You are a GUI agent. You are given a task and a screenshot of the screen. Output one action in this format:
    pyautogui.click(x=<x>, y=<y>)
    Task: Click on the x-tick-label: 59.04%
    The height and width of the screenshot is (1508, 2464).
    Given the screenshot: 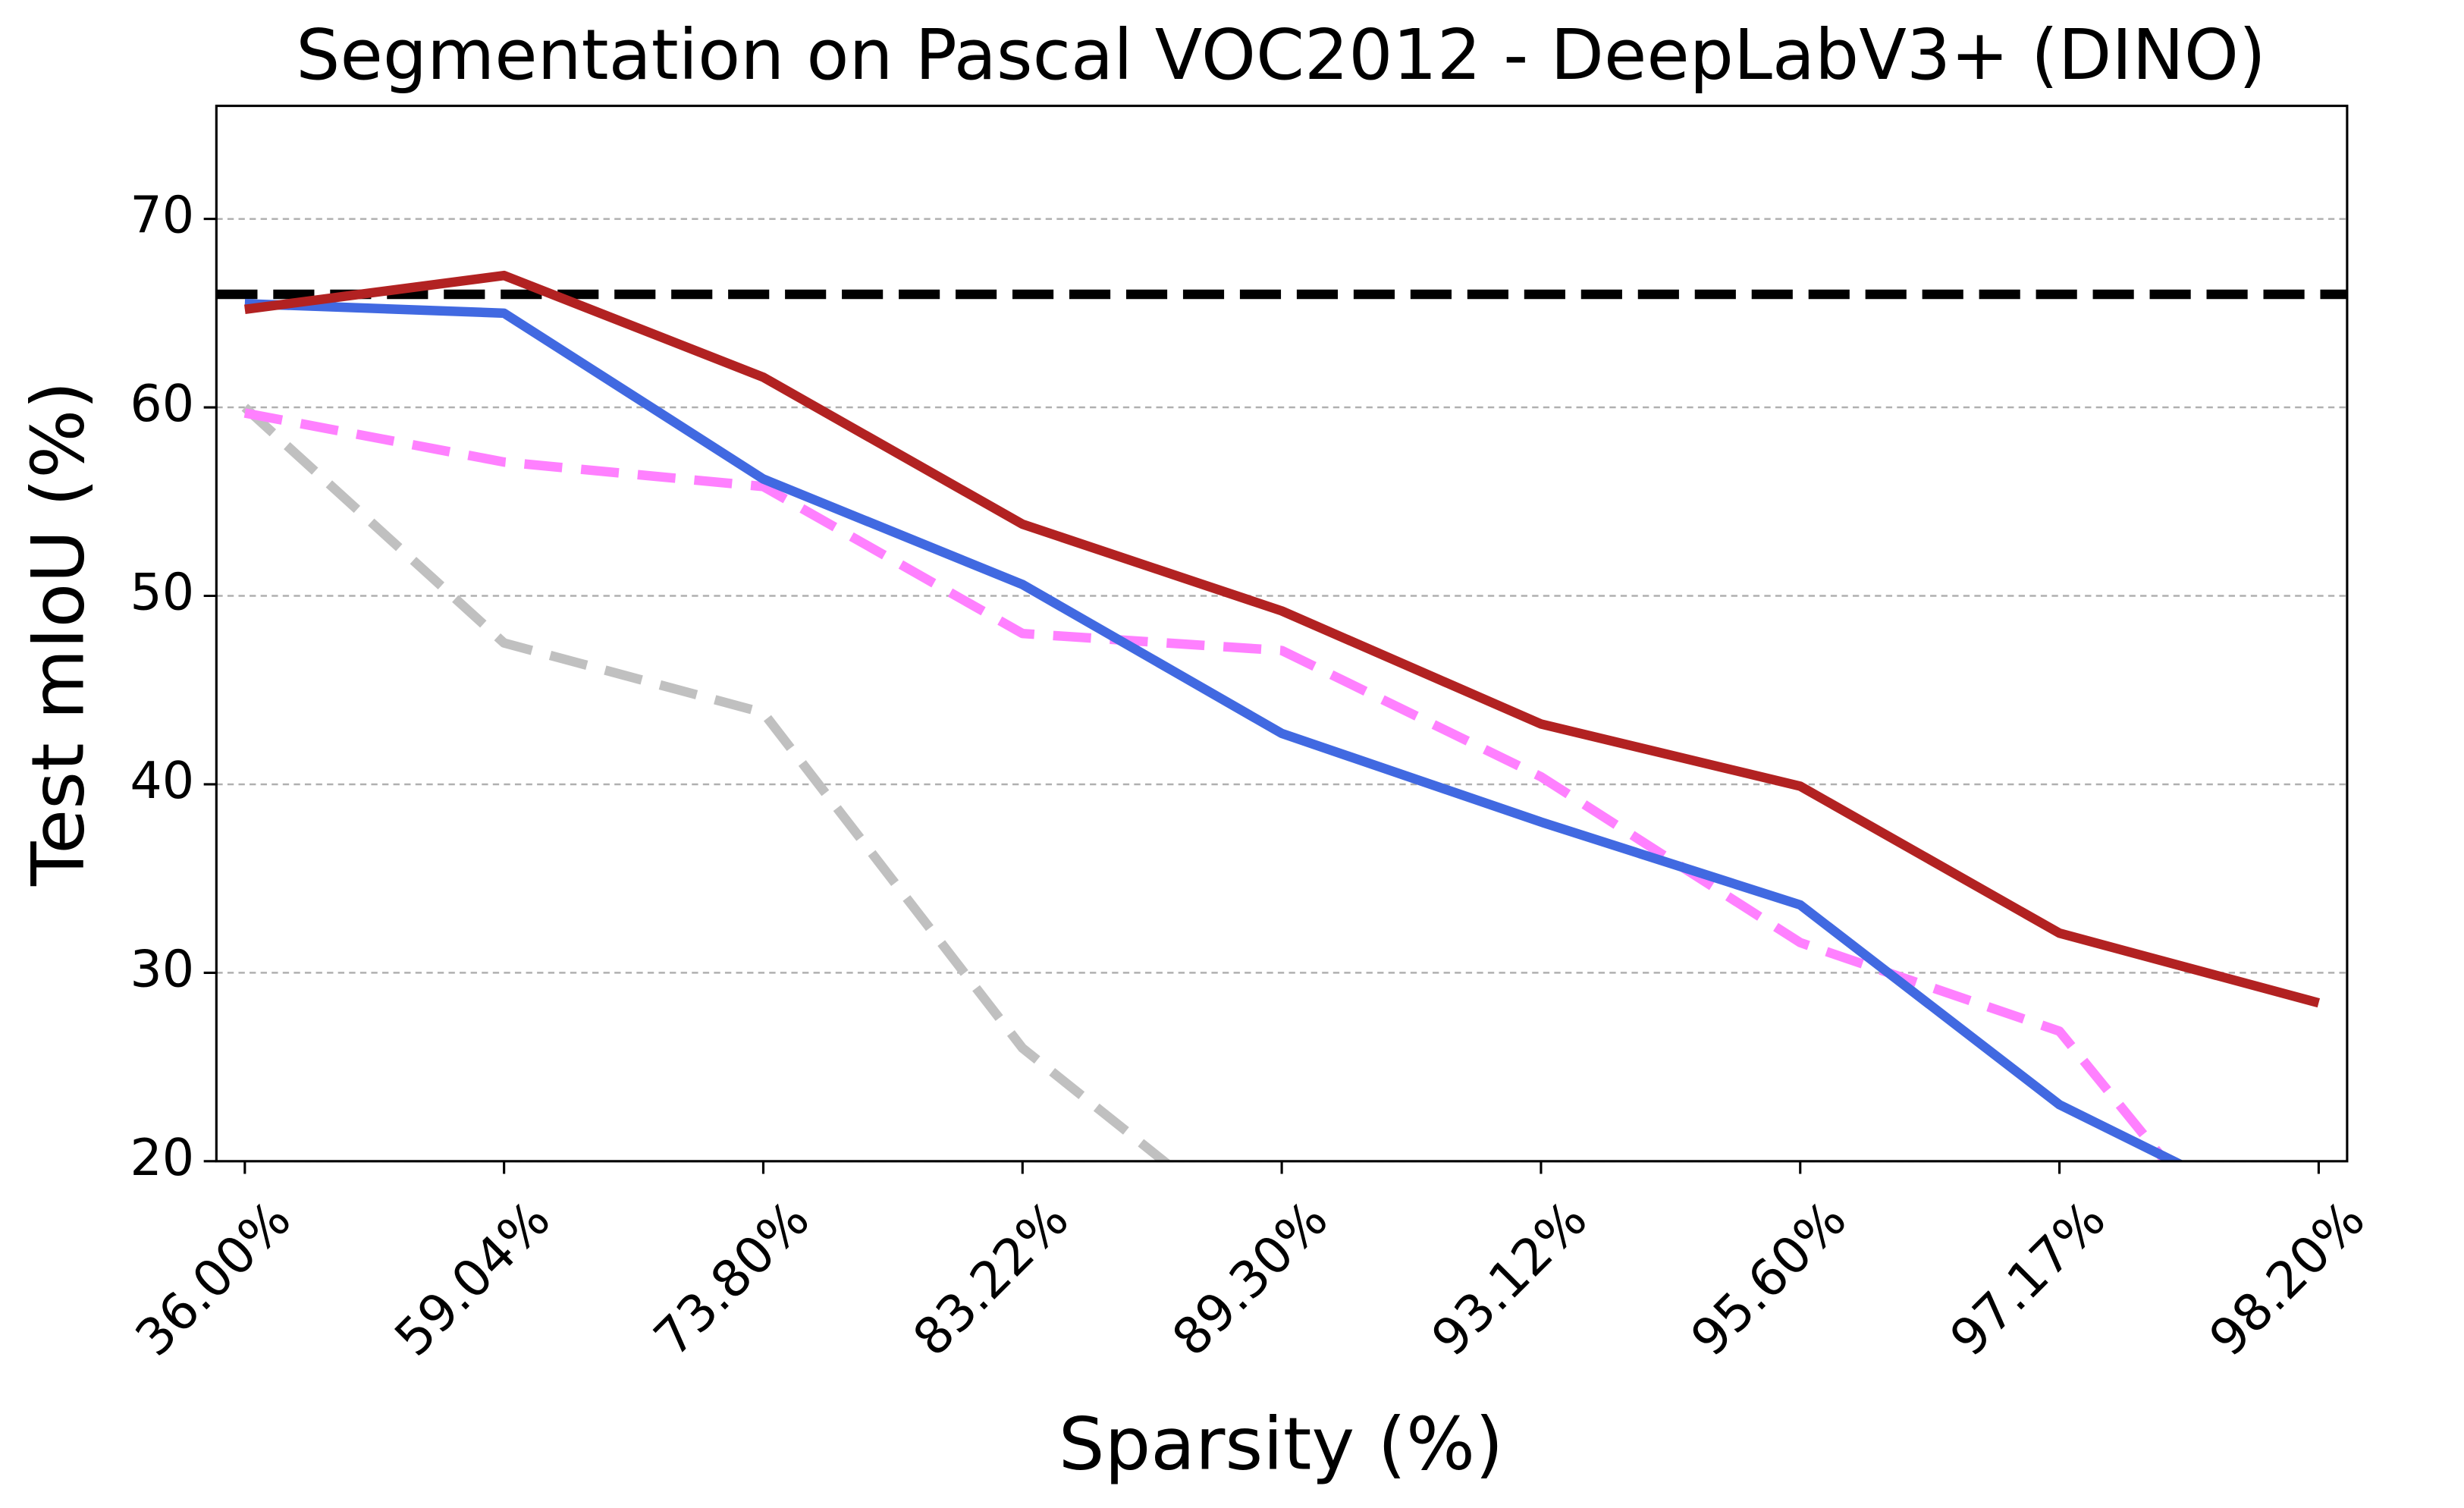 What is the action you would take?
    pyautogui.click(x=472, y=1278)
    